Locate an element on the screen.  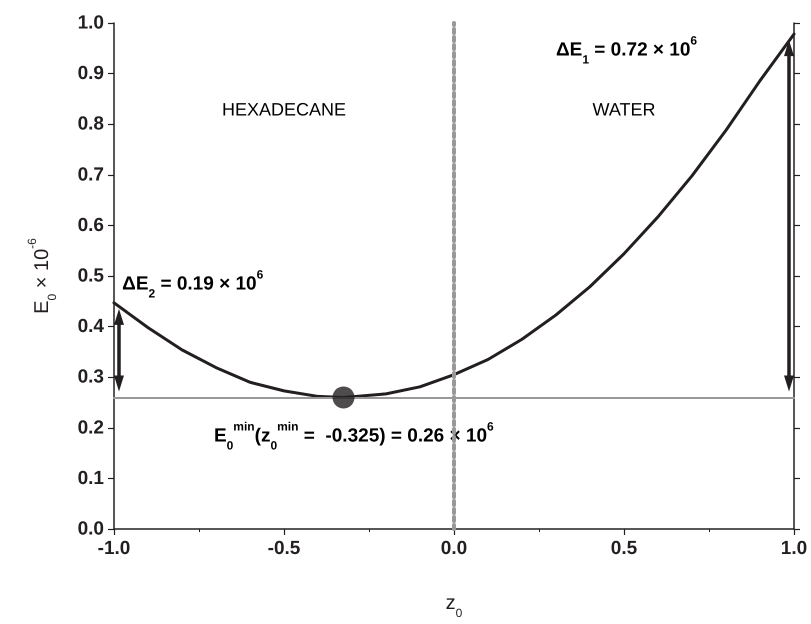
y-tick-label: 0.2 is located at coordinates (91, 427).